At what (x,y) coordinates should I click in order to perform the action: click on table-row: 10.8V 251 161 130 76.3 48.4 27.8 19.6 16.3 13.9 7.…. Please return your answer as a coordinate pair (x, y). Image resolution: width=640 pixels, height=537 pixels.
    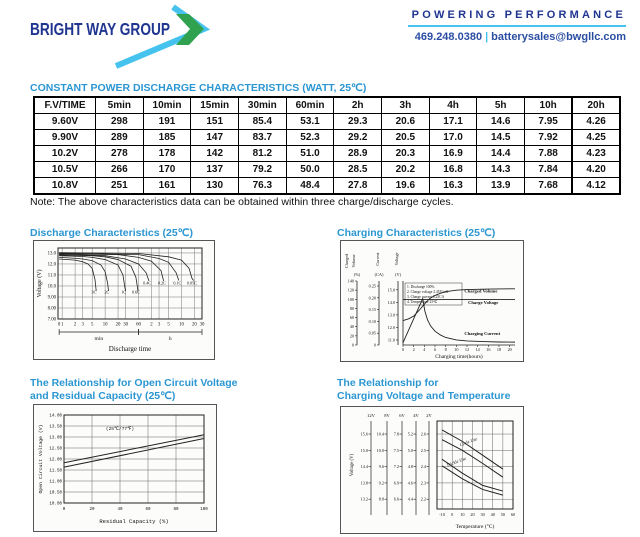
    Looking at the image, I should click on (327, 186).